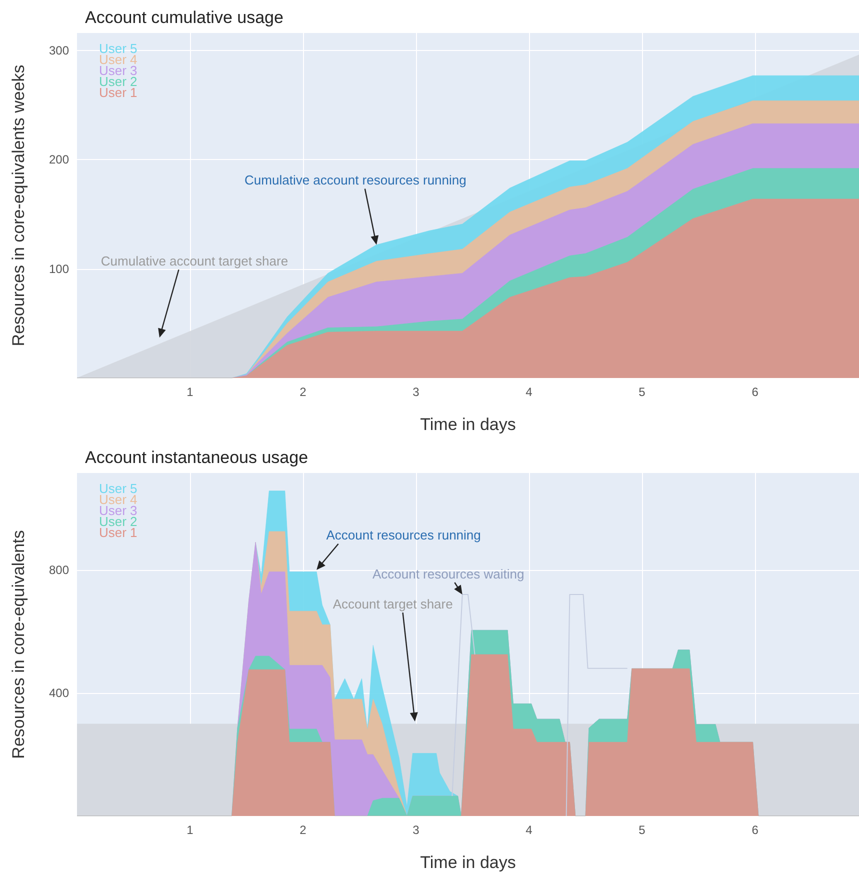 The width and height of the screenshot is (859, 878). I want to click on y-tick-label: 800, so click(59, 569).